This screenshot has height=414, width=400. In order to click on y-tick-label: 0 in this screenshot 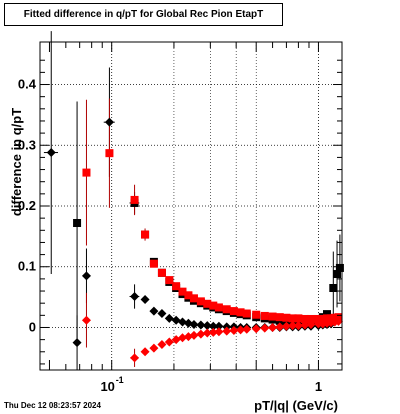, I will do `click(32, 326)`.